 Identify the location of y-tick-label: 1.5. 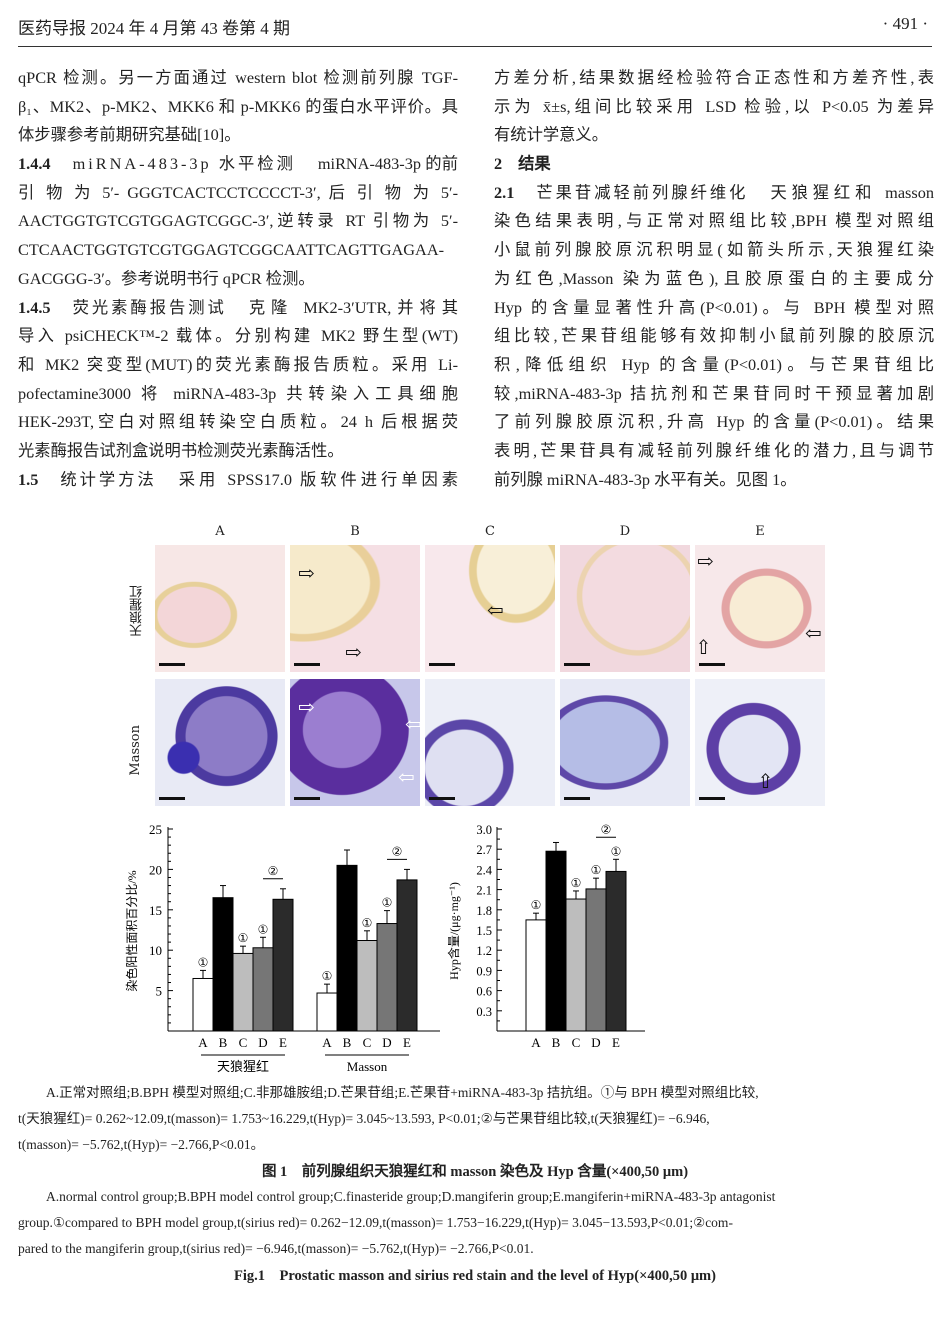
(484, 931).